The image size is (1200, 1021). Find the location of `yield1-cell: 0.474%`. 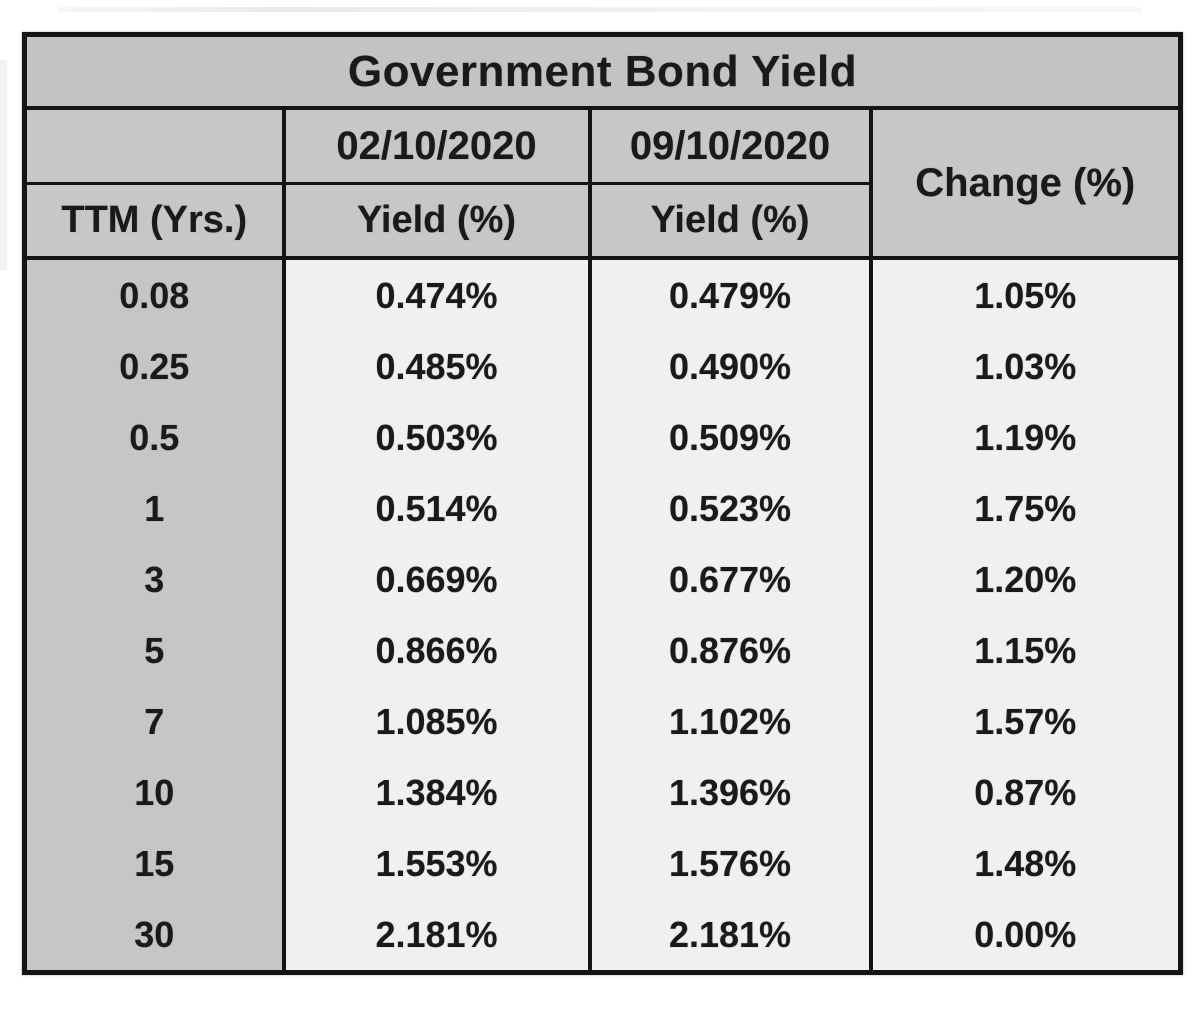

yield1-cell: 0.474% is located at coordinates (435, 294).